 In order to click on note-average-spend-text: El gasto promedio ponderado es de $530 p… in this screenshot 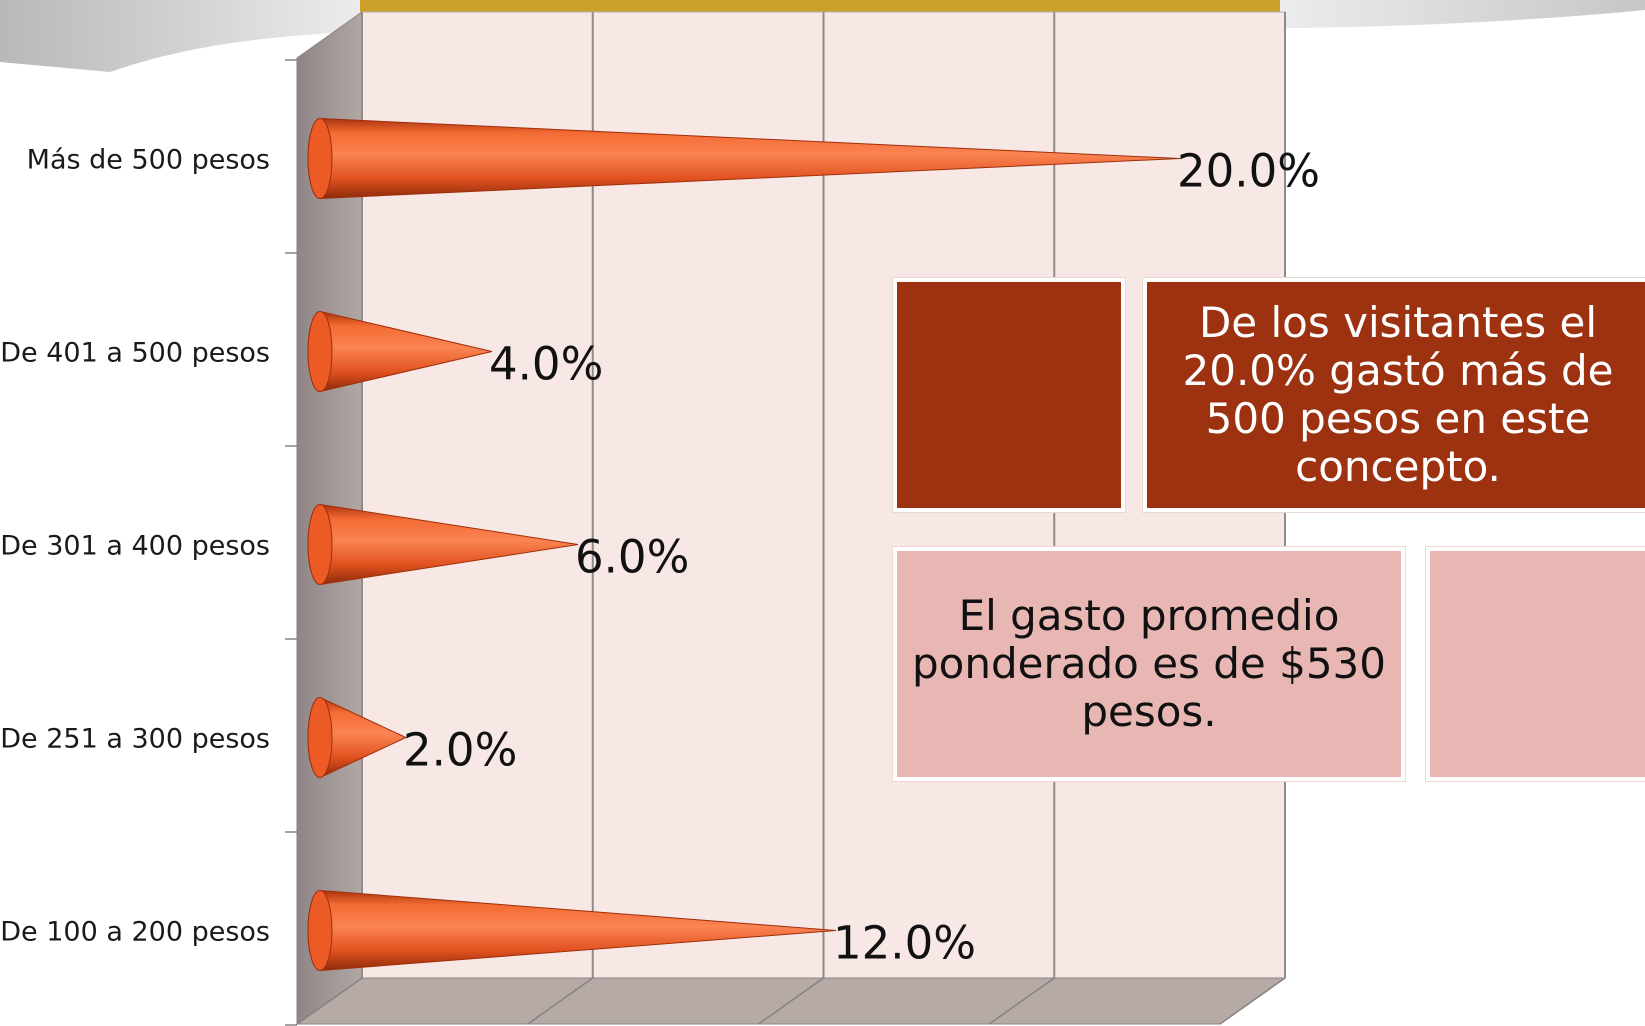, I will do `click(1149, 663)`.